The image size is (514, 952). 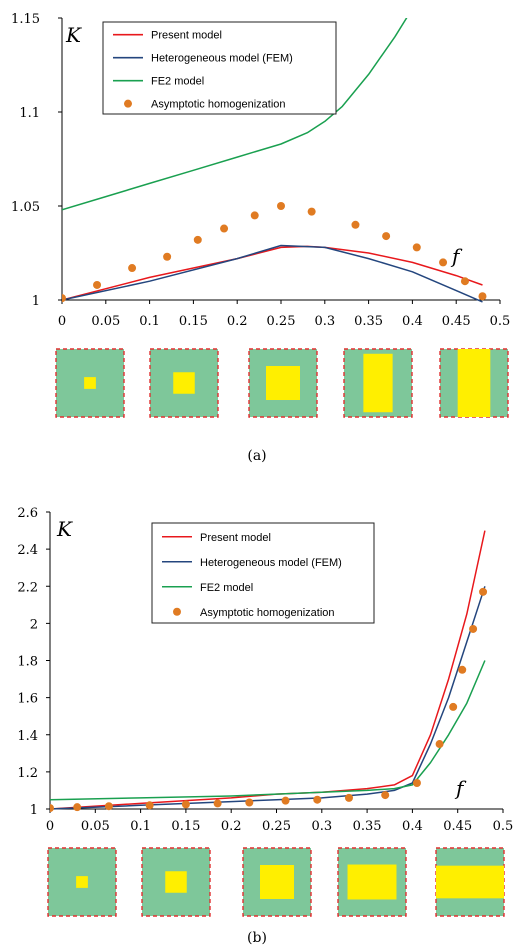 I want to click on y-tick-label: 1.2, so click(x=27, y=773).